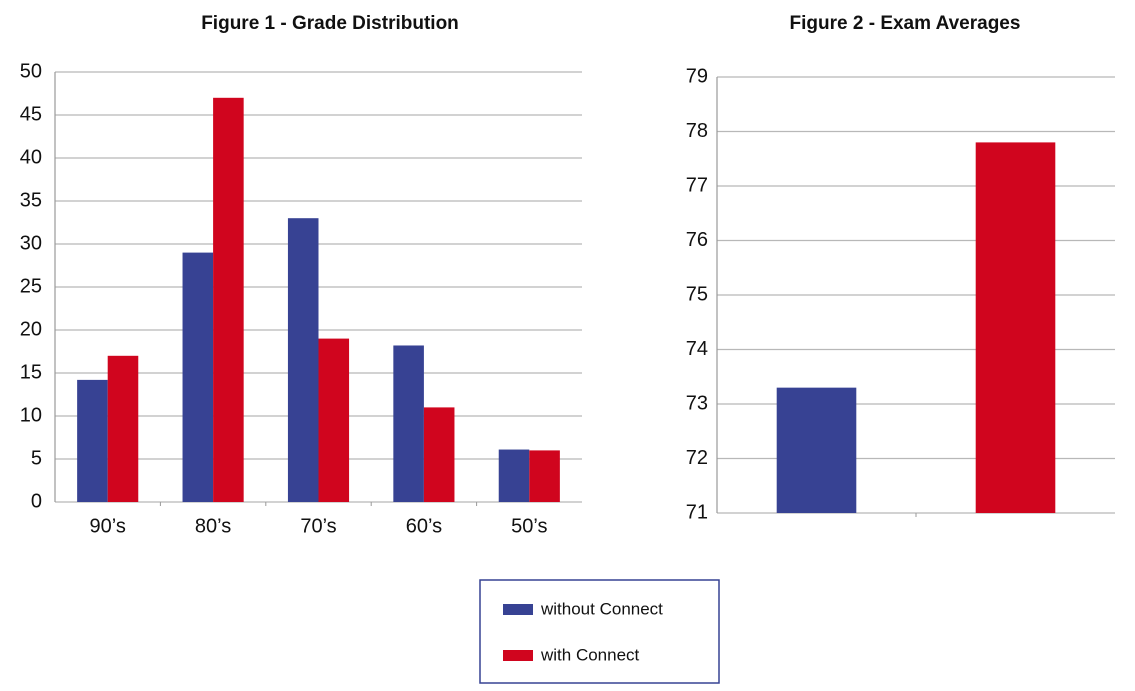  I want to click on y-tick-label: 10, so click(31, 415).